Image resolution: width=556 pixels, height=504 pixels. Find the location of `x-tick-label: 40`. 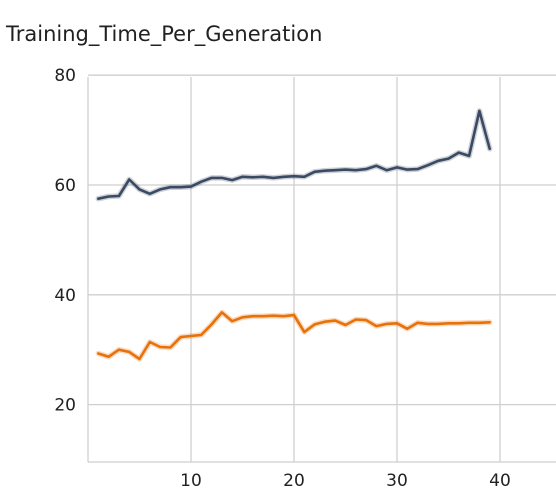

x-tick-label: 40 is located at coordinates (500, 481).